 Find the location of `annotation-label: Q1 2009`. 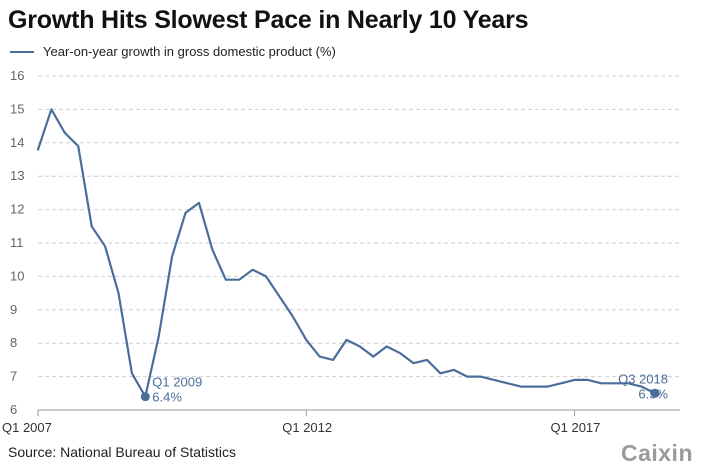

annotation-label: Q1 2009 is located at coordinates (177, 382).